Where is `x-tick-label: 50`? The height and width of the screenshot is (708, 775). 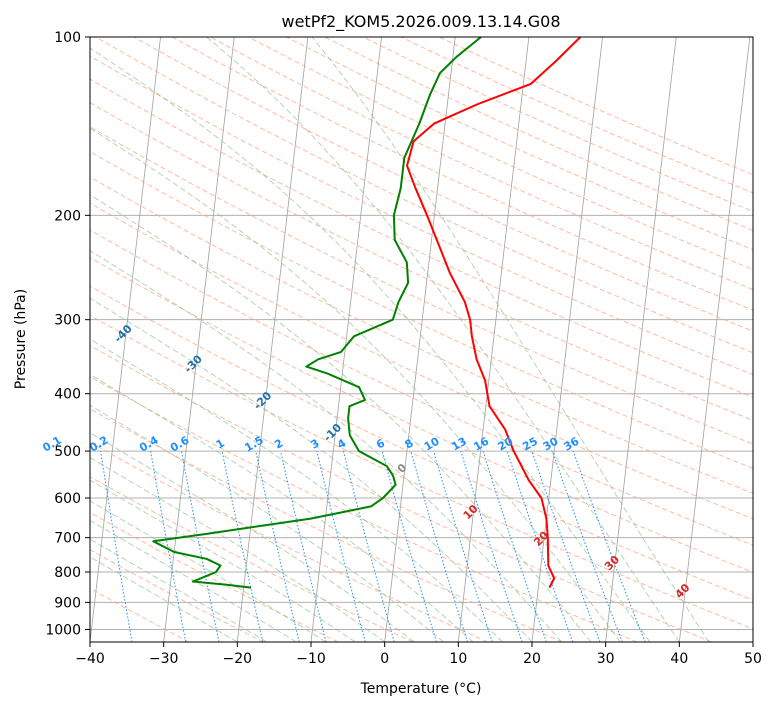 x-tick-label: 50 is located at coordinates (753, 659).